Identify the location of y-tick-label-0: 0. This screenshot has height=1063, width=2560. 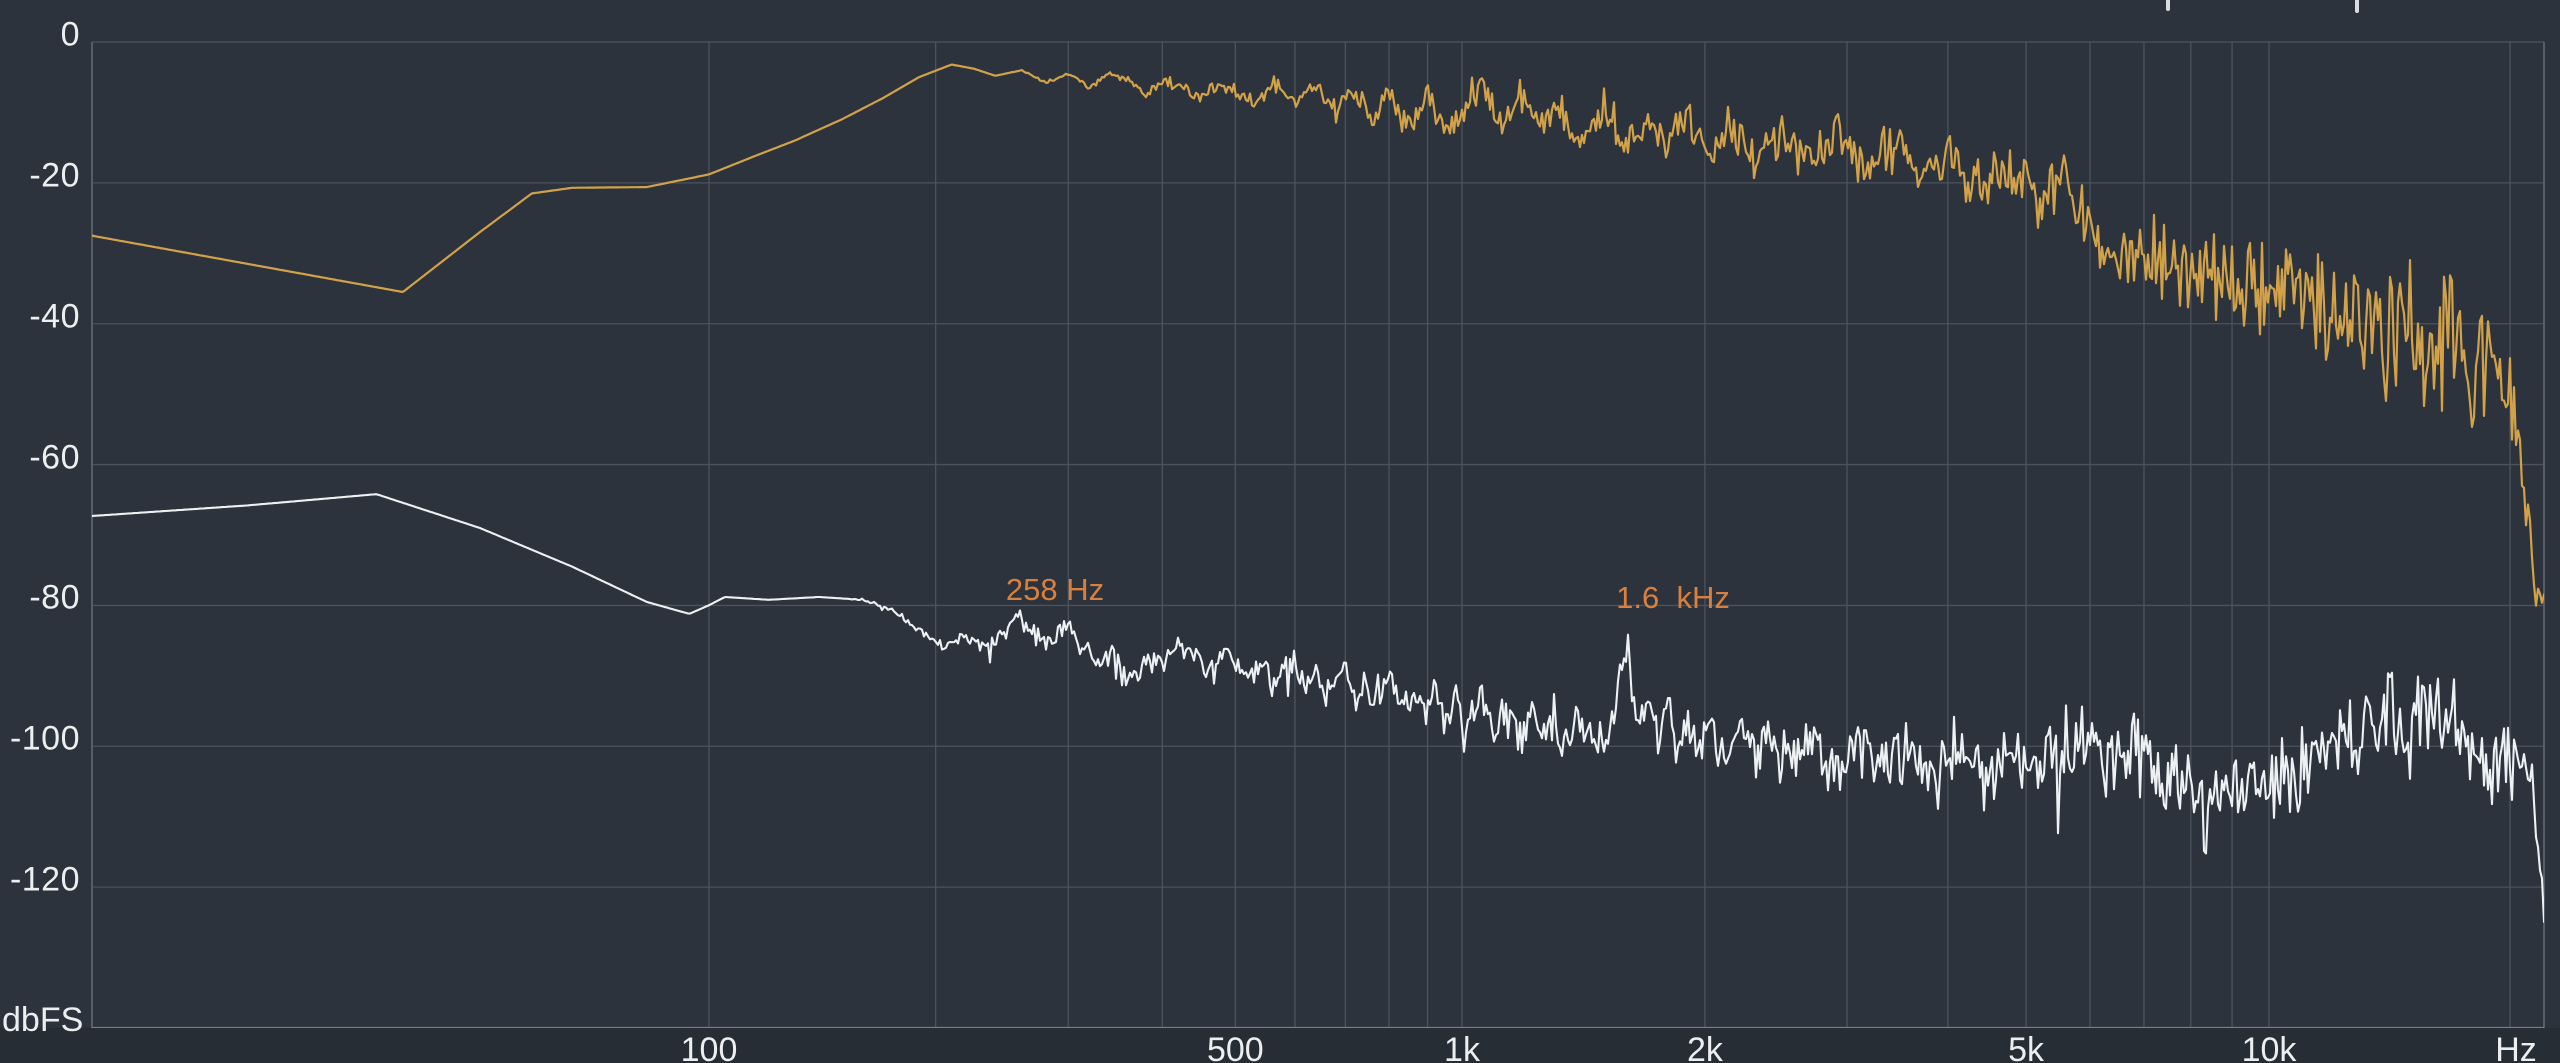
(70, 34).